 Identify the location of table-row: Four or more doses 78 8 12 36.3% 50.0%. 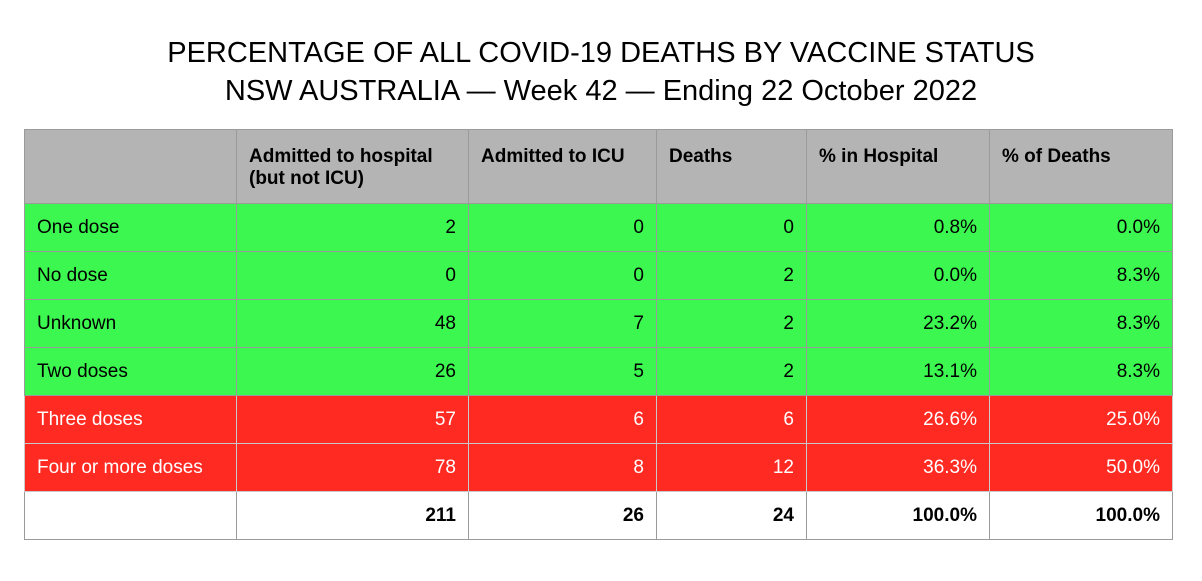
(598, 467).